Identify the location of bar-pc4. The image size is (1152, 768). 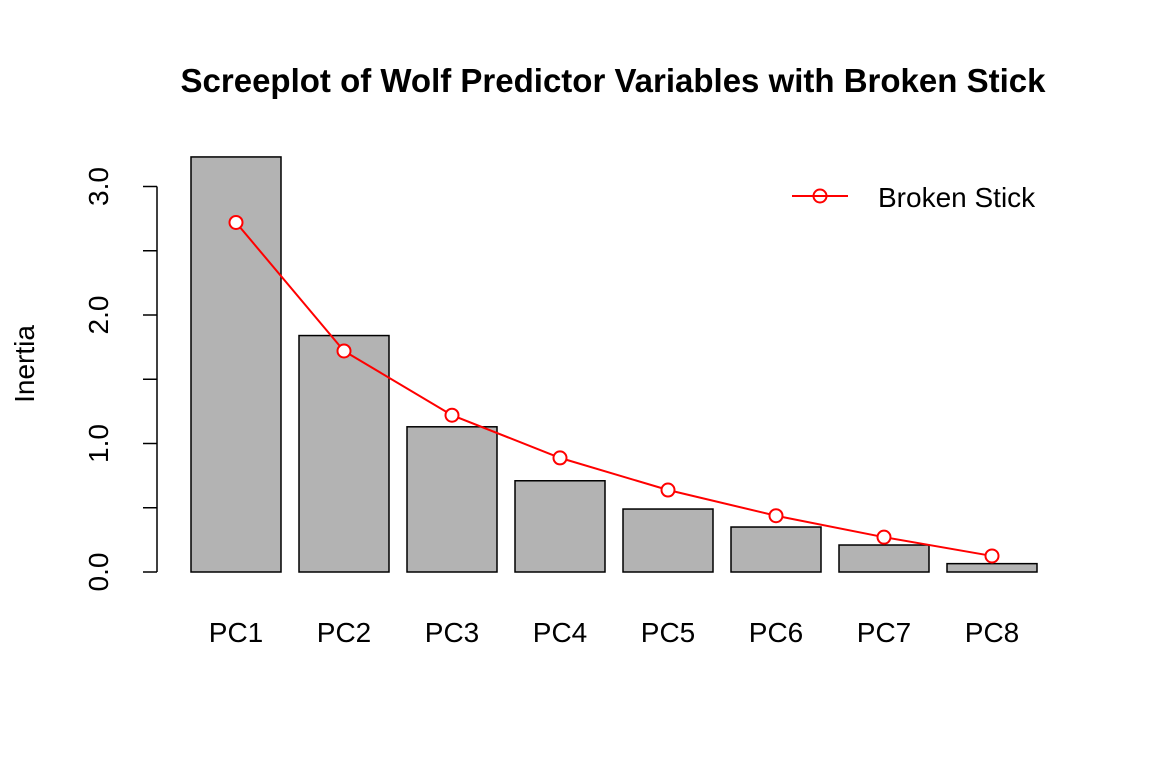
(560, 526).